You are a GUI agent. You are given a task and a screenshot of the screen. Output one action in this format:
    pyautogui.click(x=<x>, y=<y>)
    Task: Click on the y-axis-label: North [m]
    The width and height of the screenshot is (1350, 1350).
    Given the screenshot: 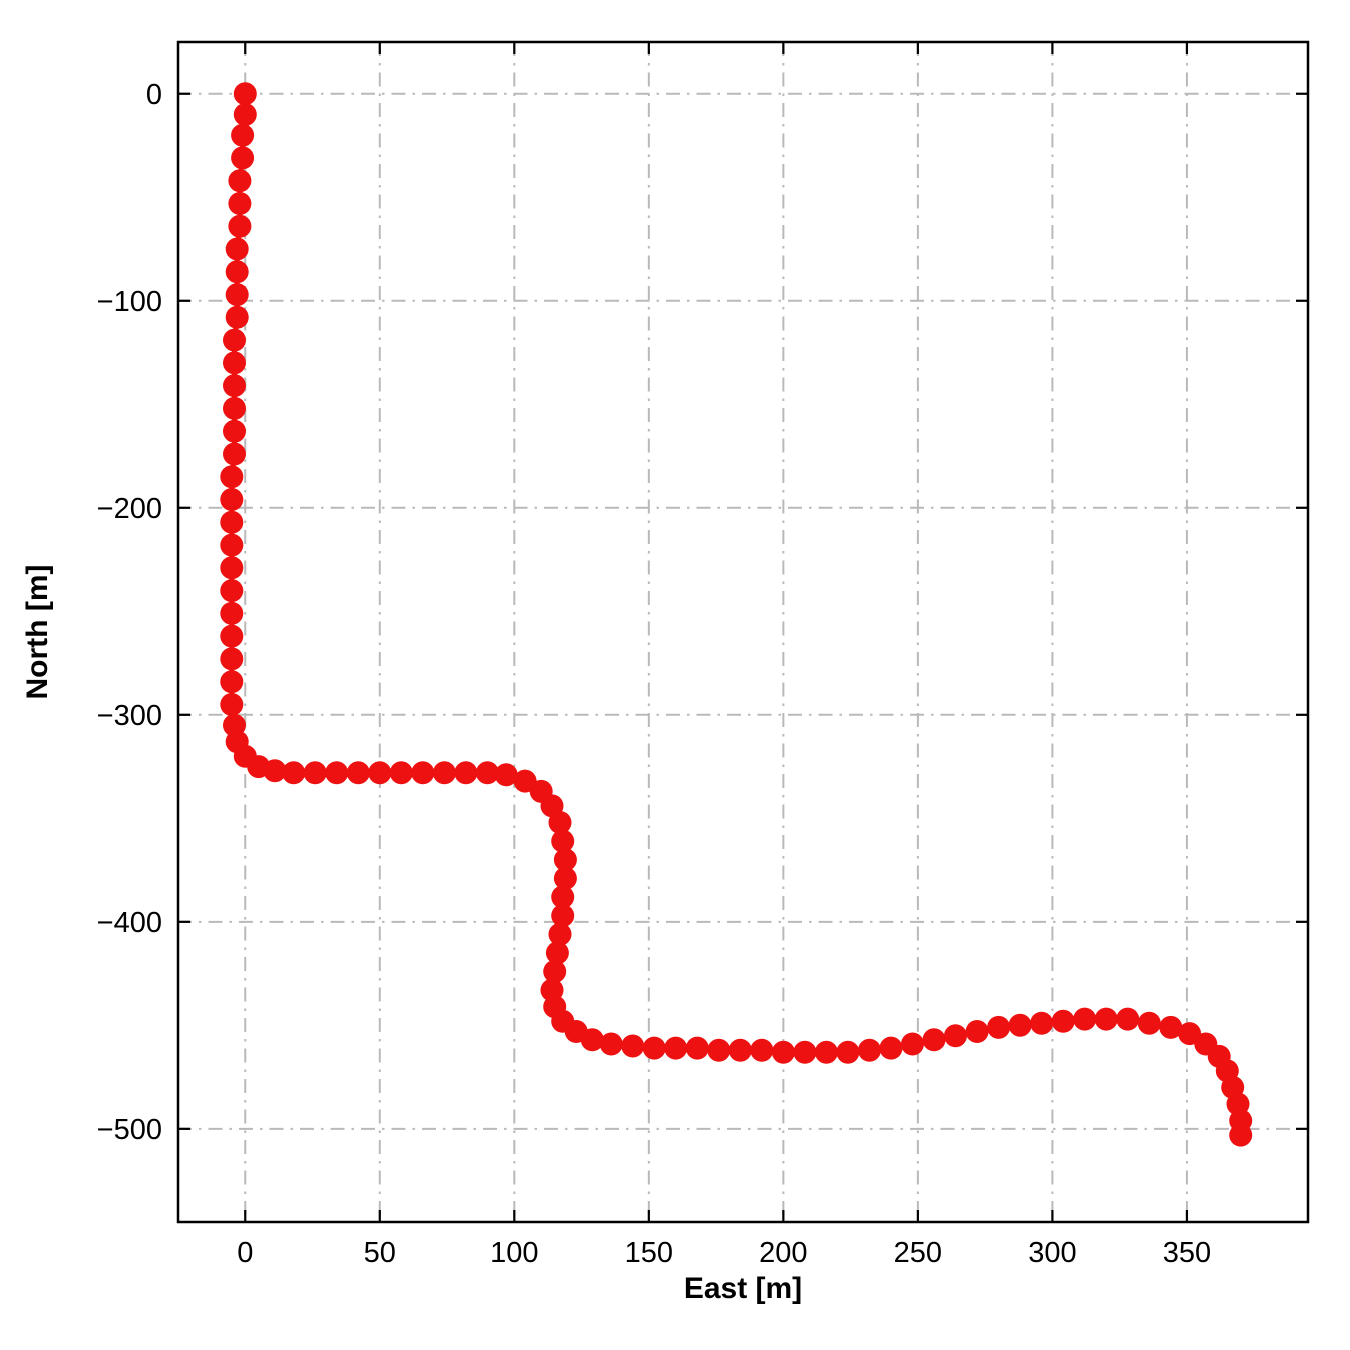 What is the action you would take?
    pyautogui.click(x=37, y=632)
    